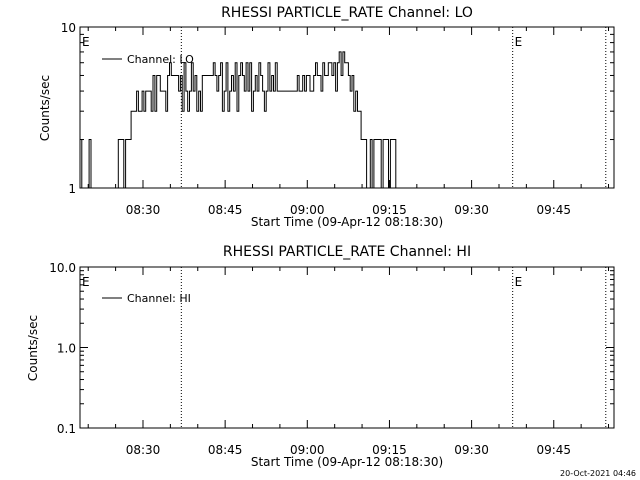 This screenshot has height=480, width=640. I want to click on series-layer, so click(240, 120).